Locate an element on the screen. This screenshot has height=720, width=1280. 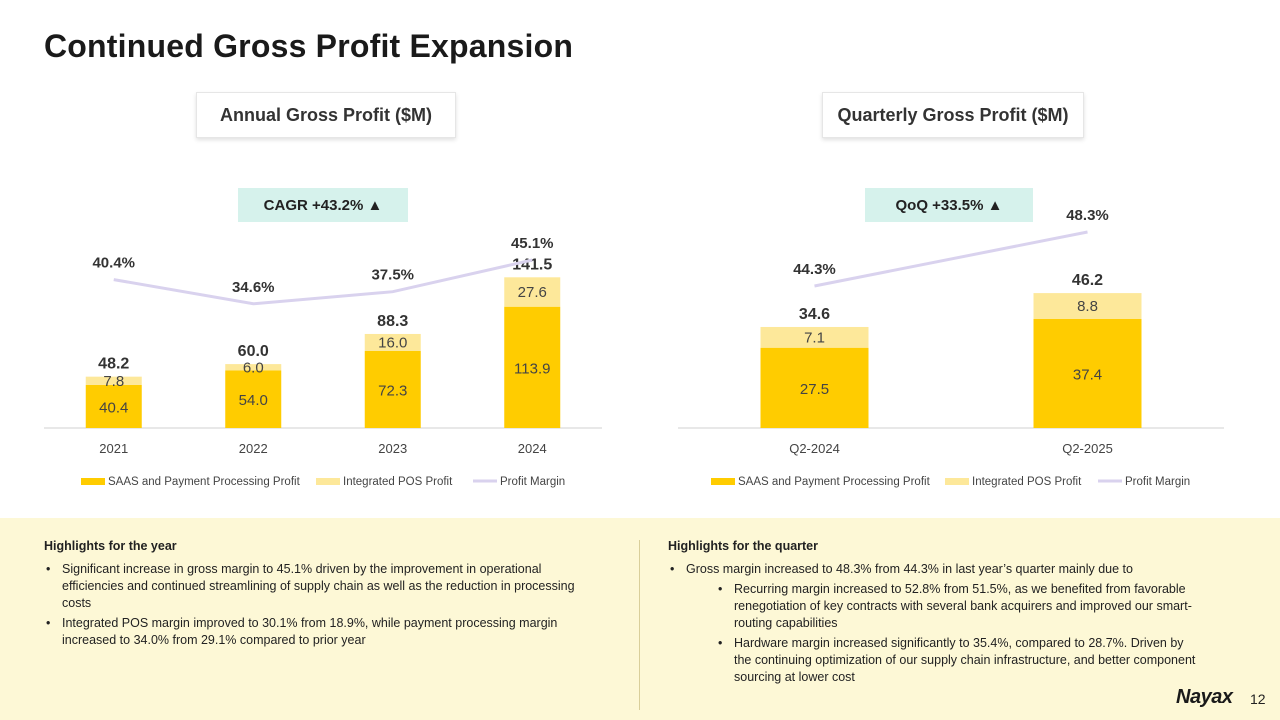
x-tick-label: Q2-2024 is located at coordinates (814, 448).